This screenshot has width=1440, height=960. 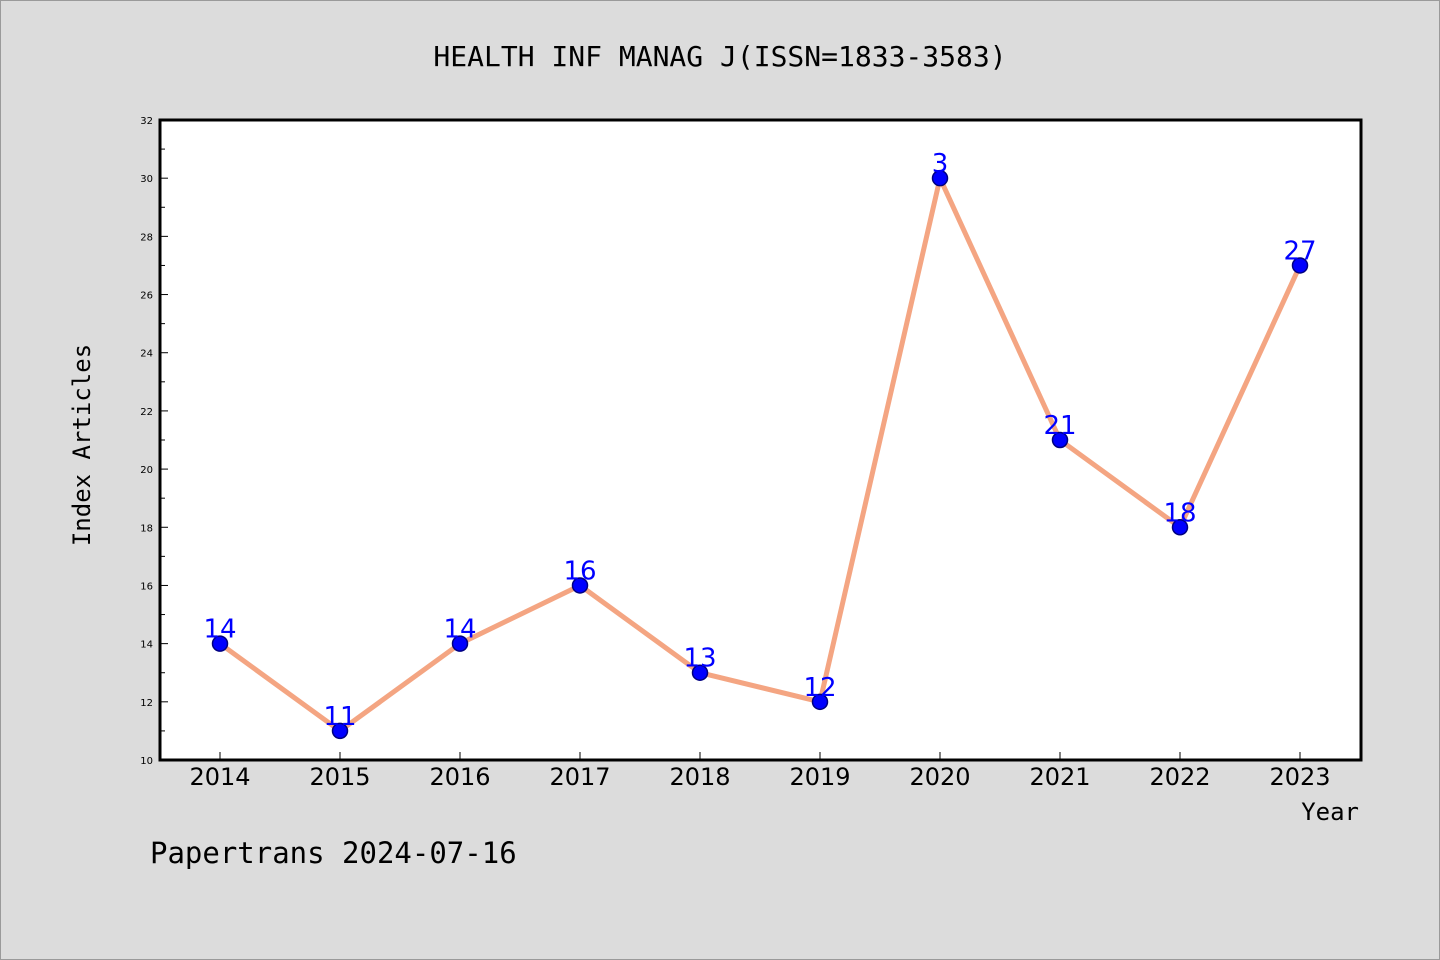 What do you see at coordinates (219, 777) in the screenshot?
I see `x-tick-label: 2014` at bounding box center [219, 777].